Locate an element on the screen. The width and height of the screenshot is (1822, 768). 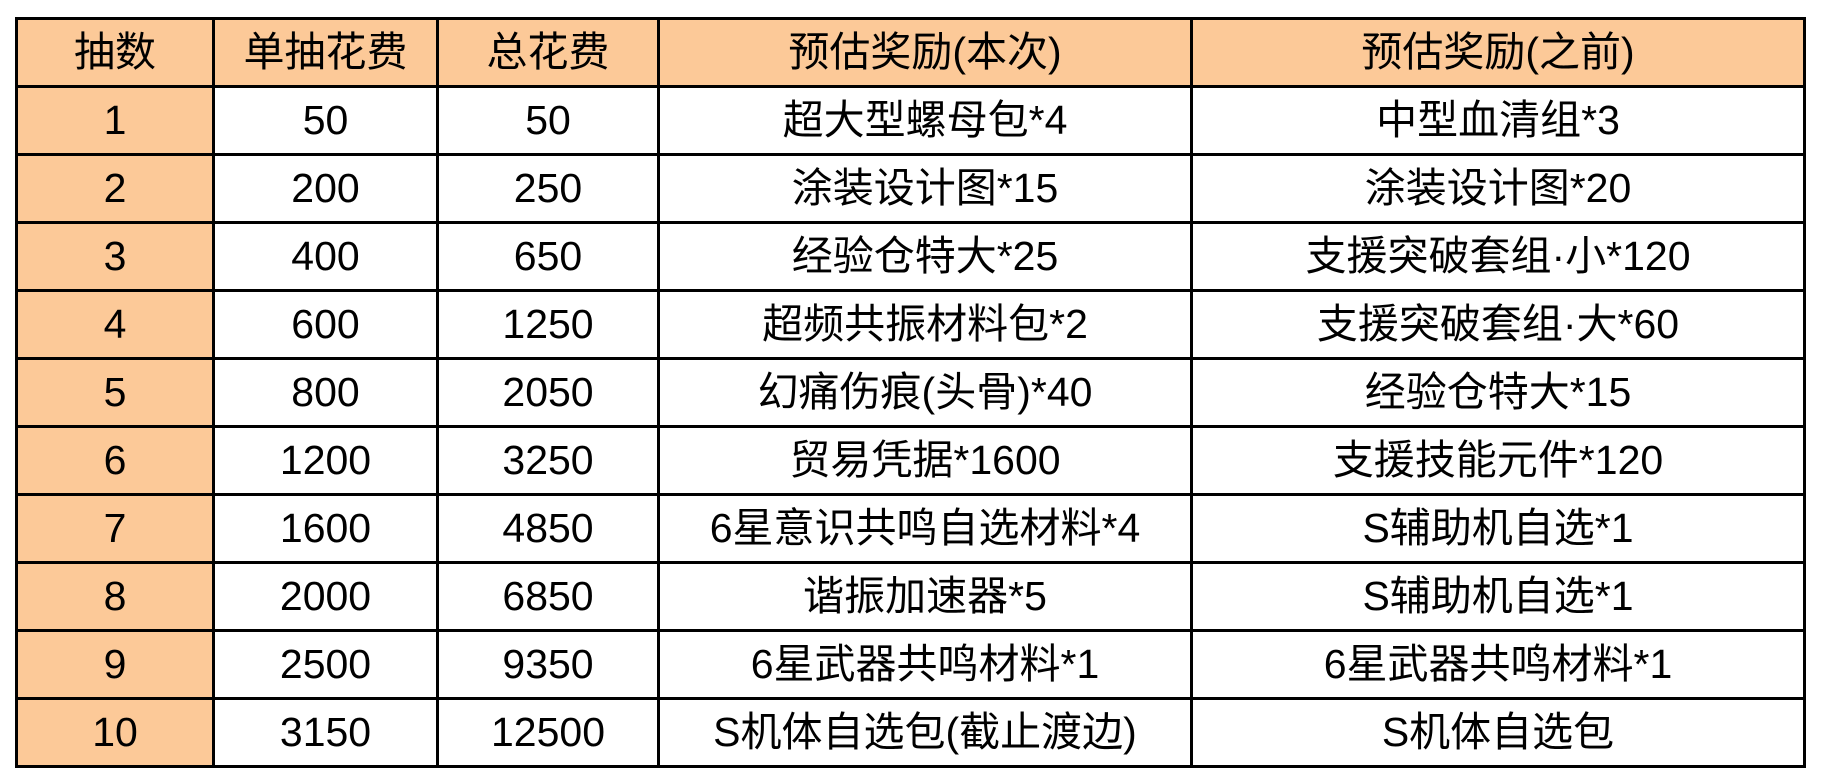
table-row: 6 1200 3250 贸易凭据*1600 支援技能元件*120 is located at coordinates (910, 460).